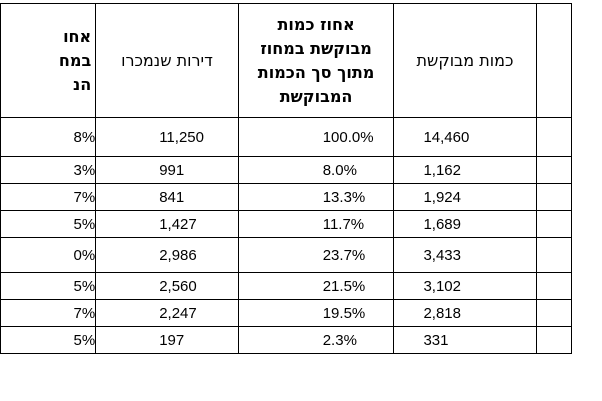 The height and width of the screenshot is (401, 602). Describe the element at coordinates (316, 96) in the screenshot. I see `header-line: המבוקשת` at that location.